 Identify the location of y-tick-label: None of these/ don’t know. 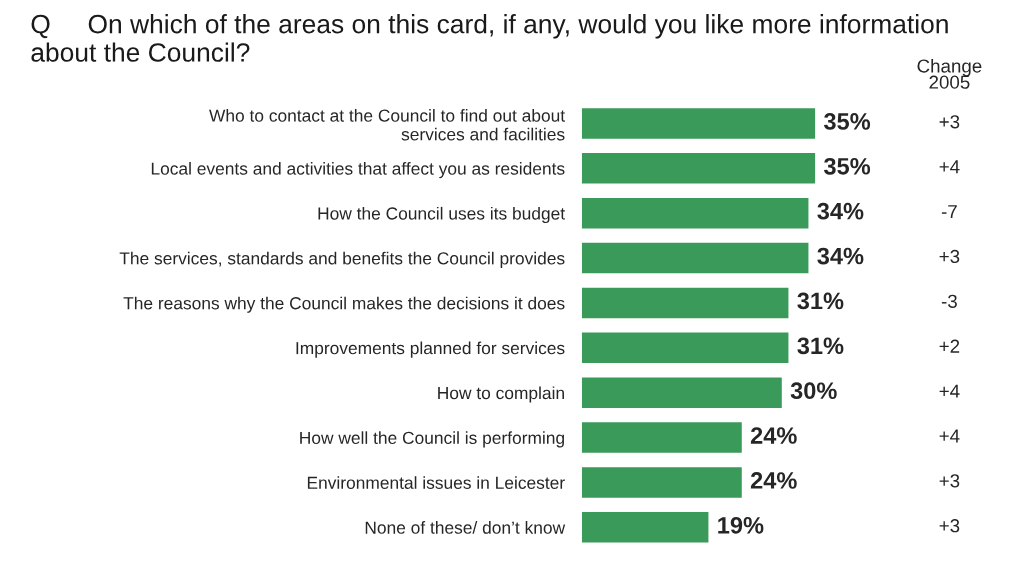
(465, 527).